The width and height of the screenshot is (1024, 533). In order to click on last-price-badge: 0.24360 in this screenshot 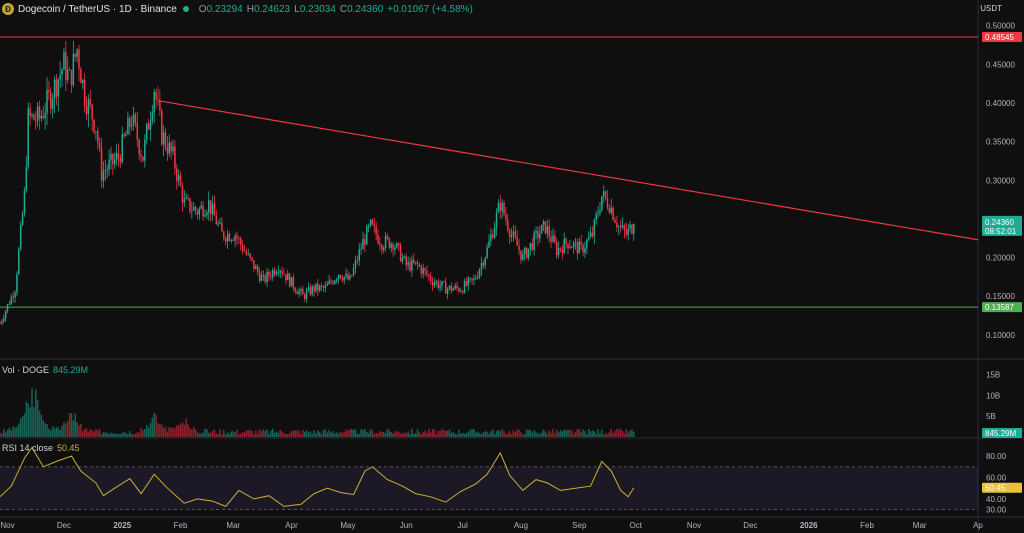, I will do `click(999, 222)`.